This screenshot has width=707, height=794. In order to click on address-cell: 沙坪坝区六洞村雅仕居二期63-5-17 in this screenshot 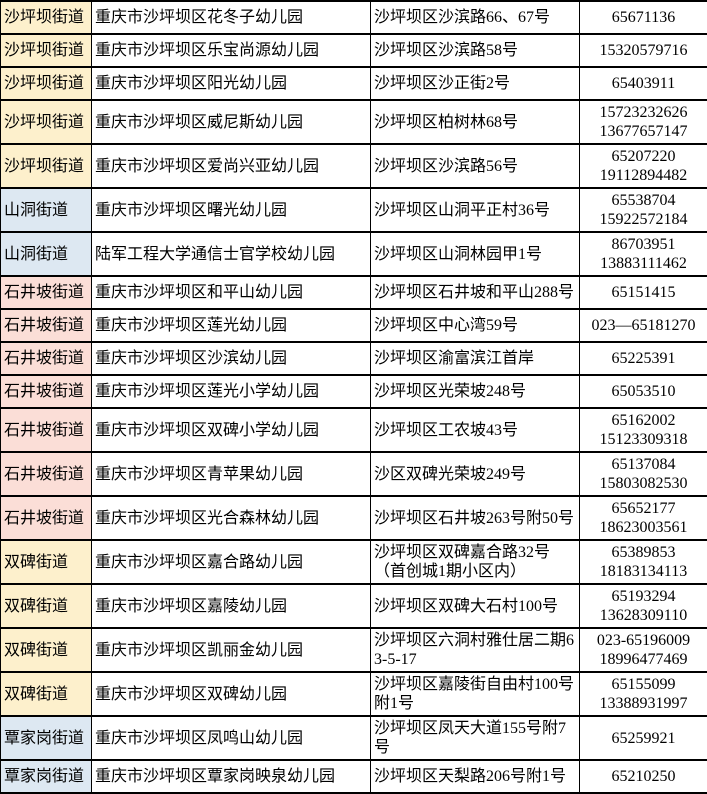, I will do `click(475, 650)`.